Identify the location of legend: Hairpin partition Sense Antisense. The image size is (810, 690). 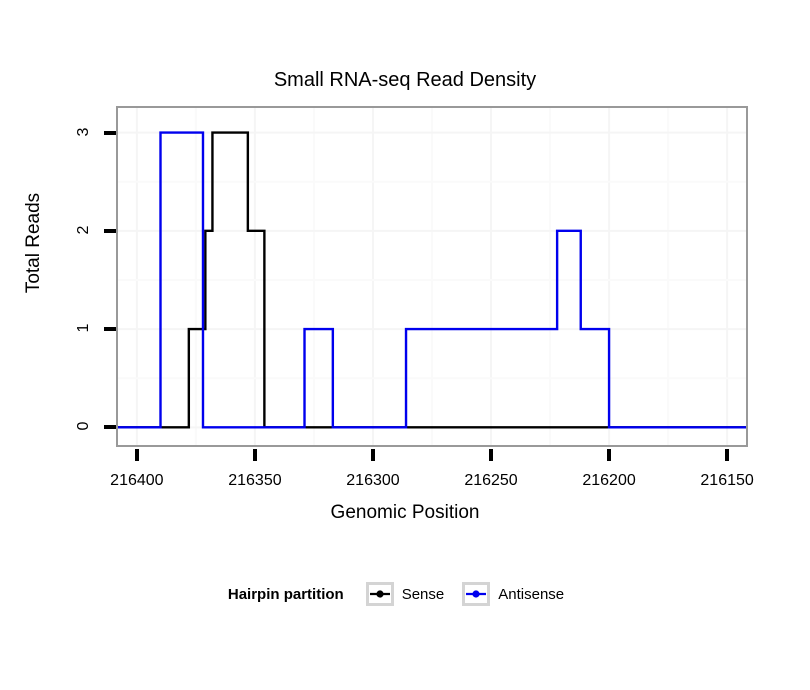
(405, 594).